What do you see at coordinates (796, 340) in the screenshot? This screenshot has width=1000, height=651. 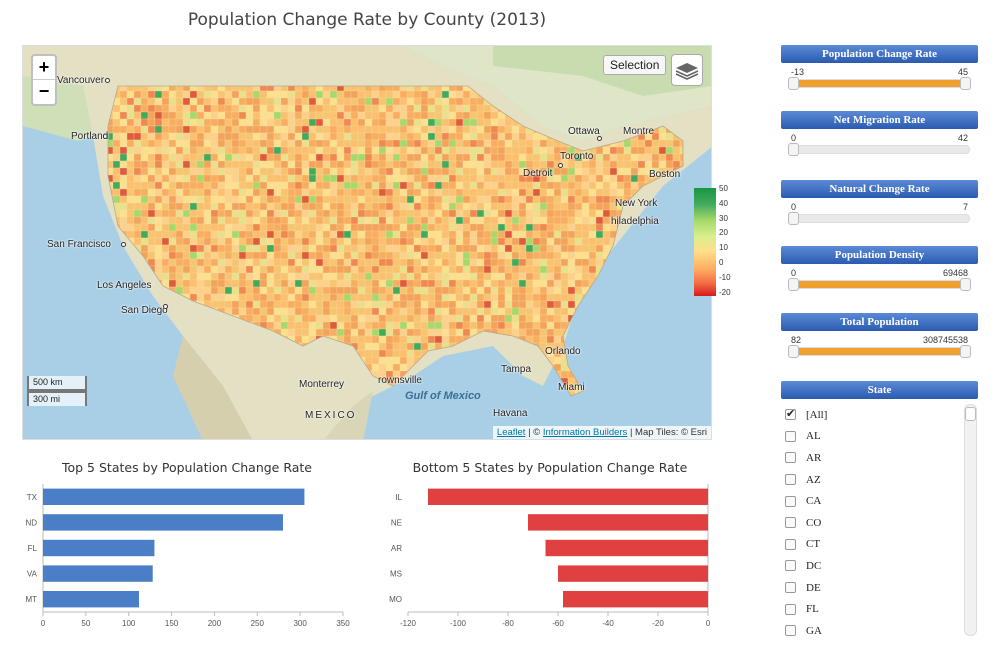 I see `total-population-min: 82` at bounding box center [796, 340].